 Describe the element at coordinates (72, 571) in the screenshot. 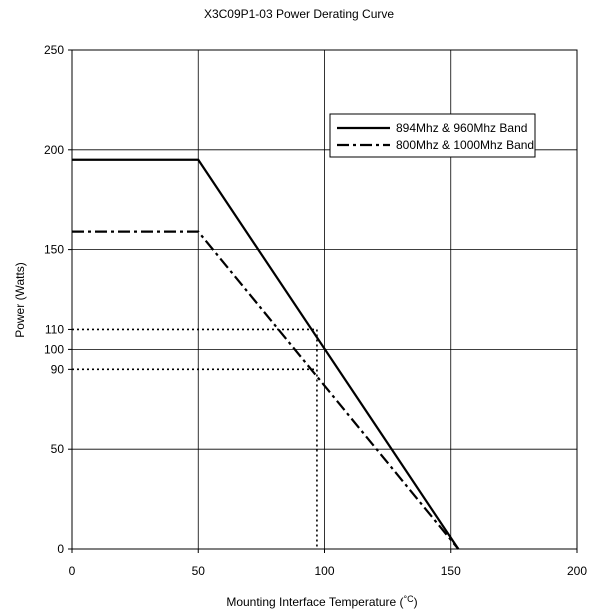

I see `x-tick-label: 0` at that location.